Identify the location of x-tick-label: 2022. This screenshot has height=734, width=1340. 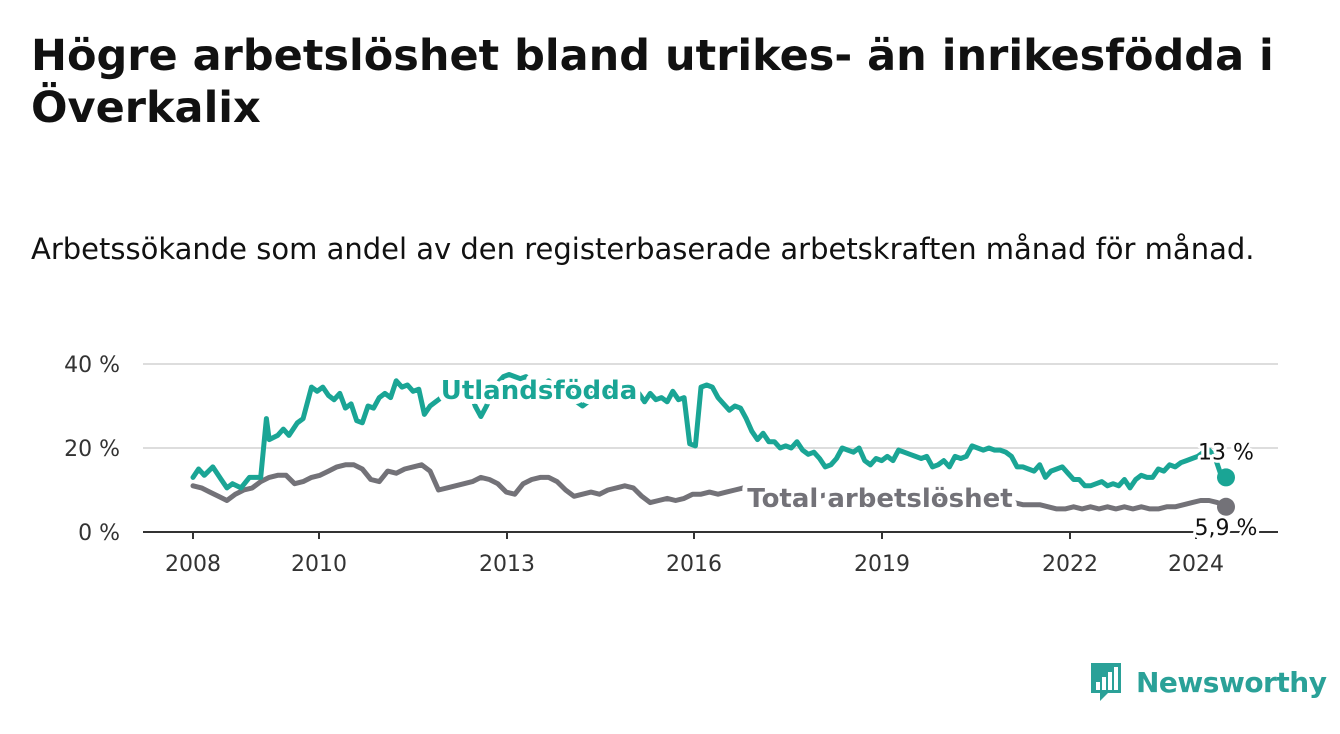
(1070, 564).